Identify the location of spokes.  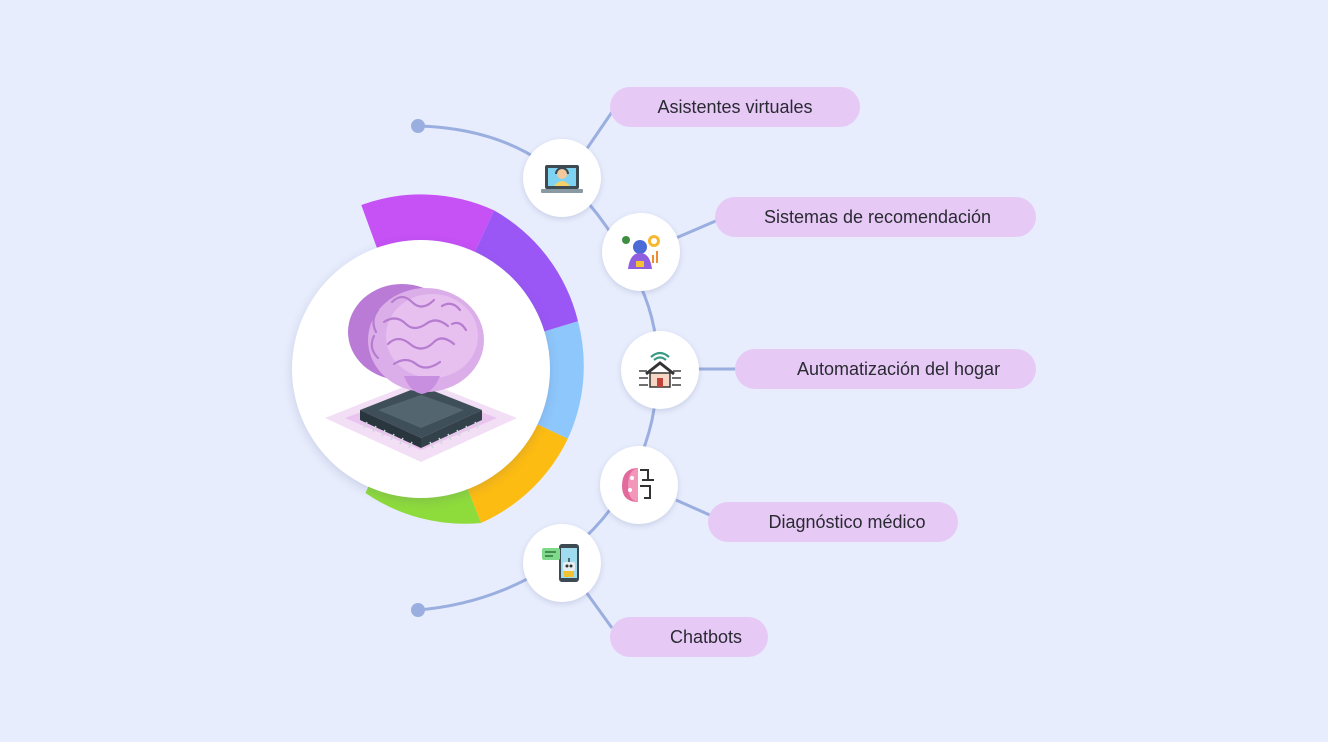
(661, 370).